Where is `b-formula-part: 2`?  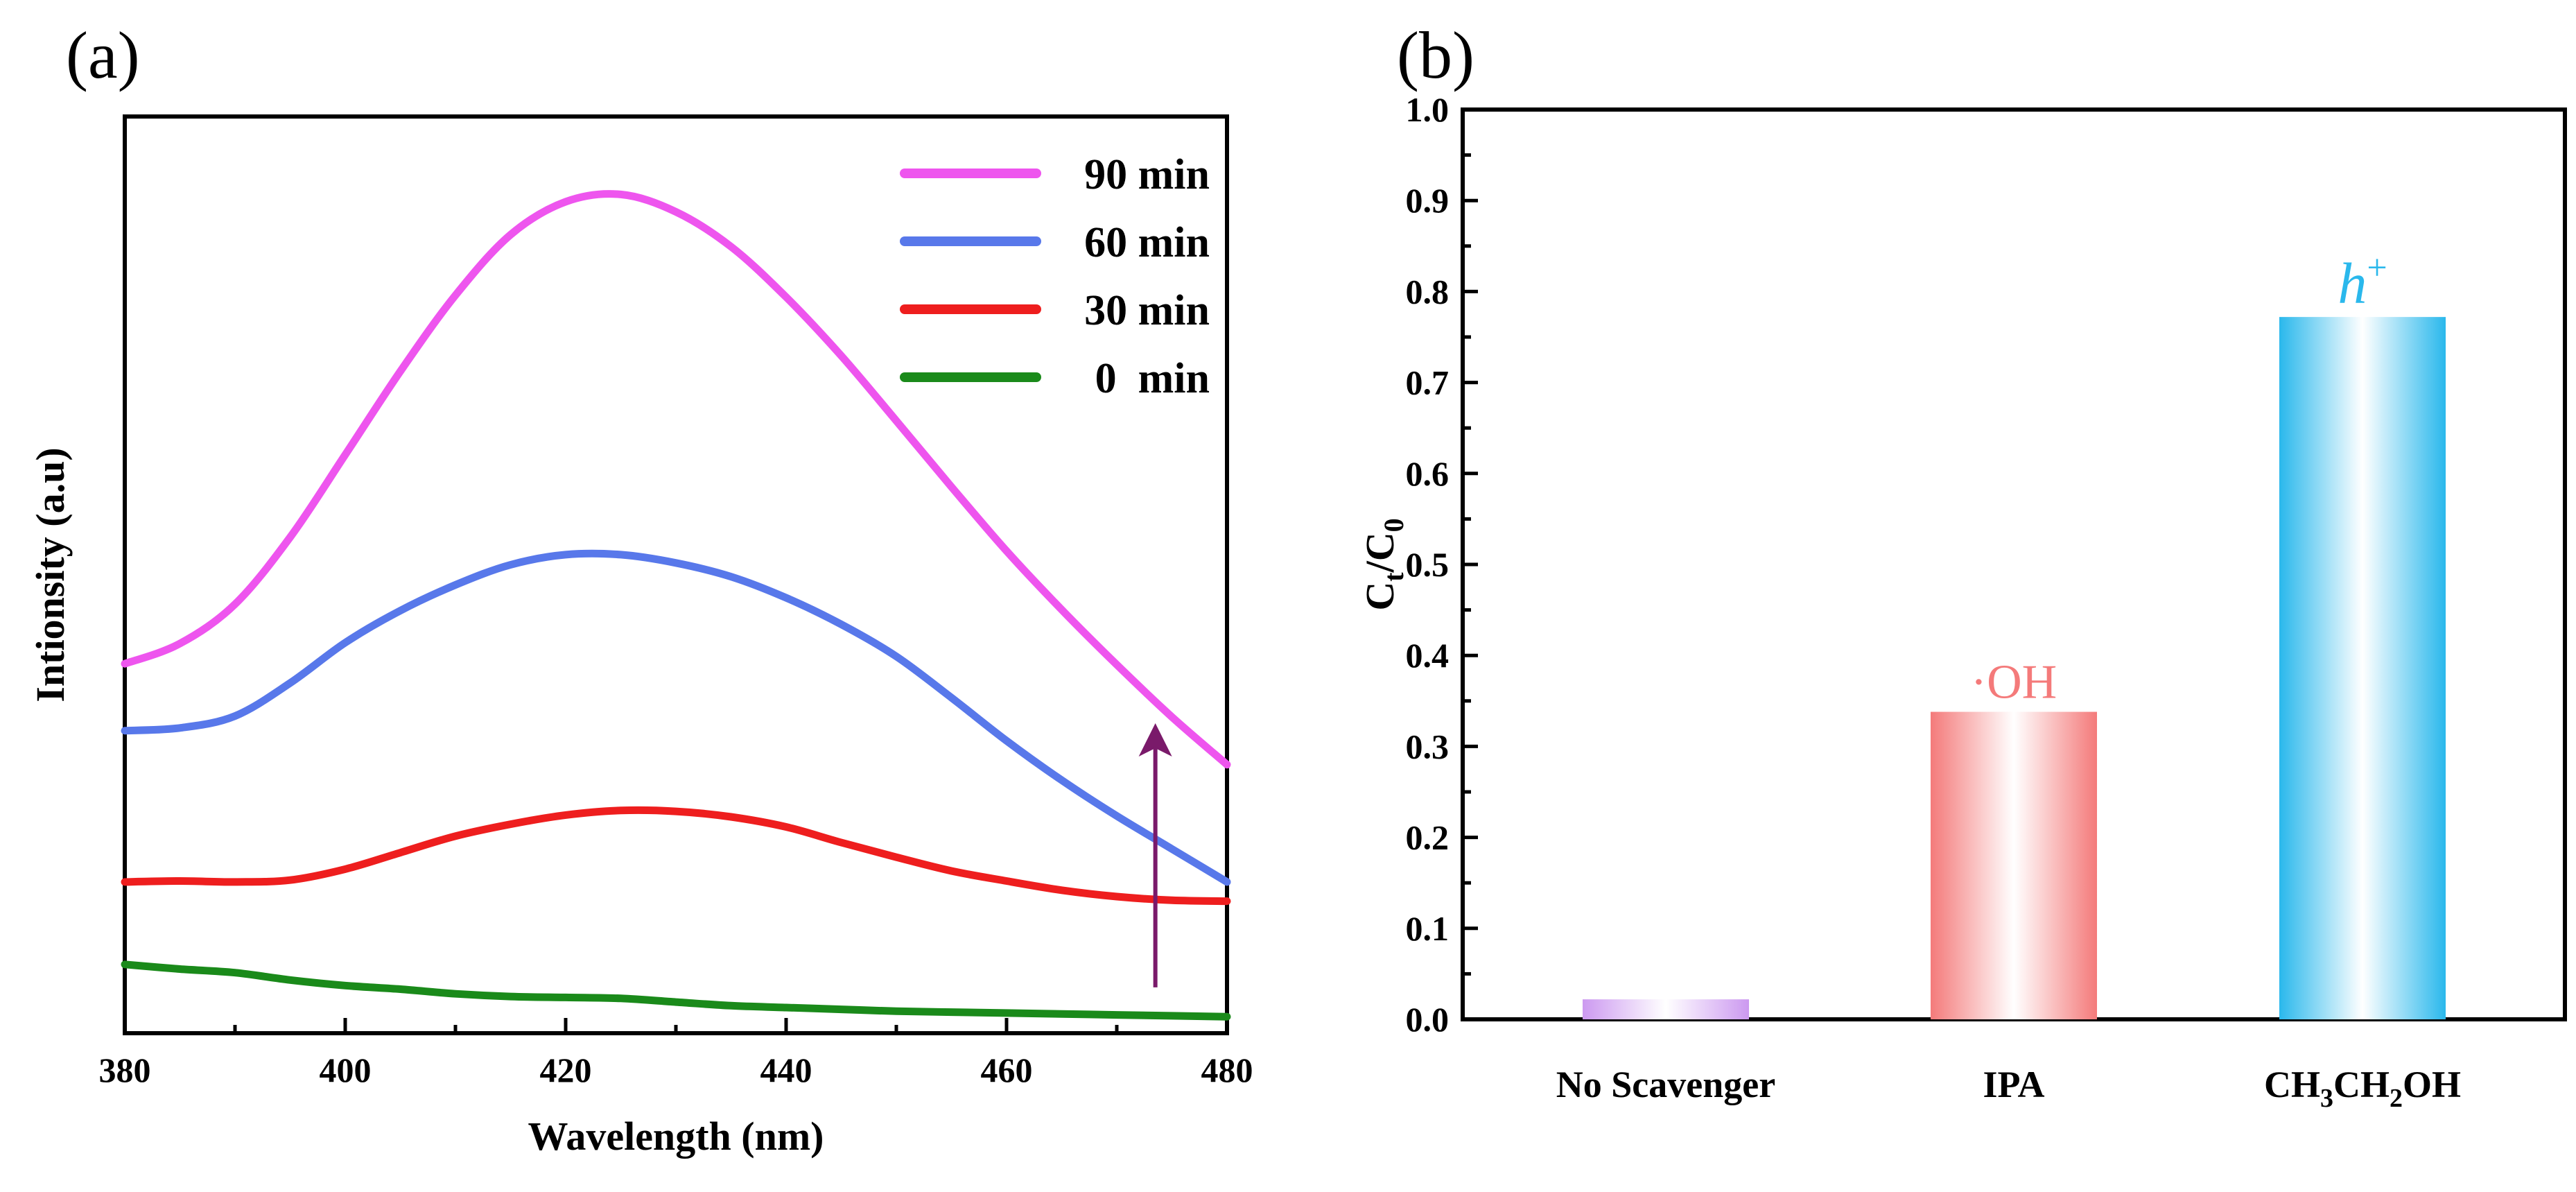 b-formula-part: 2 is located at coordinates (2396, 1098).